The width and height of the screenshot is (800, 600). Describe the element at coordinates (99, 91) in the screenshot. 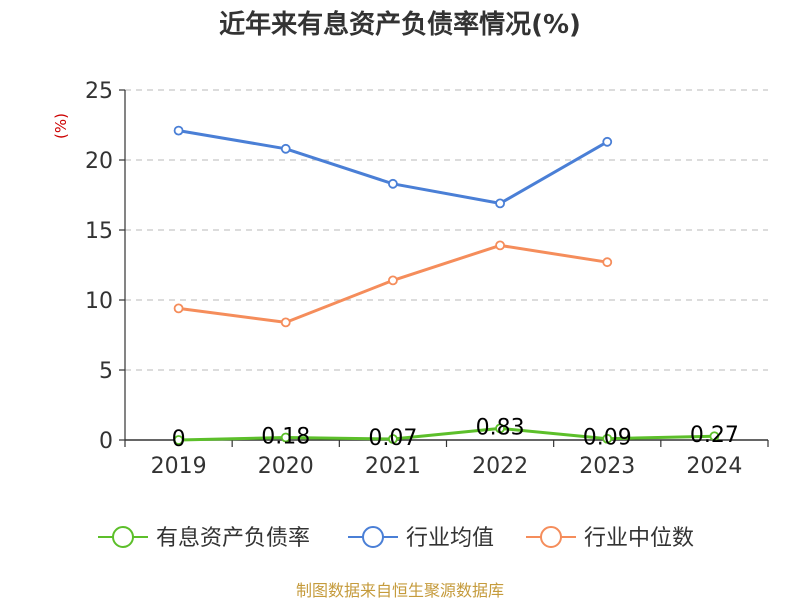

I see `y-tick-label: 25` at that location.